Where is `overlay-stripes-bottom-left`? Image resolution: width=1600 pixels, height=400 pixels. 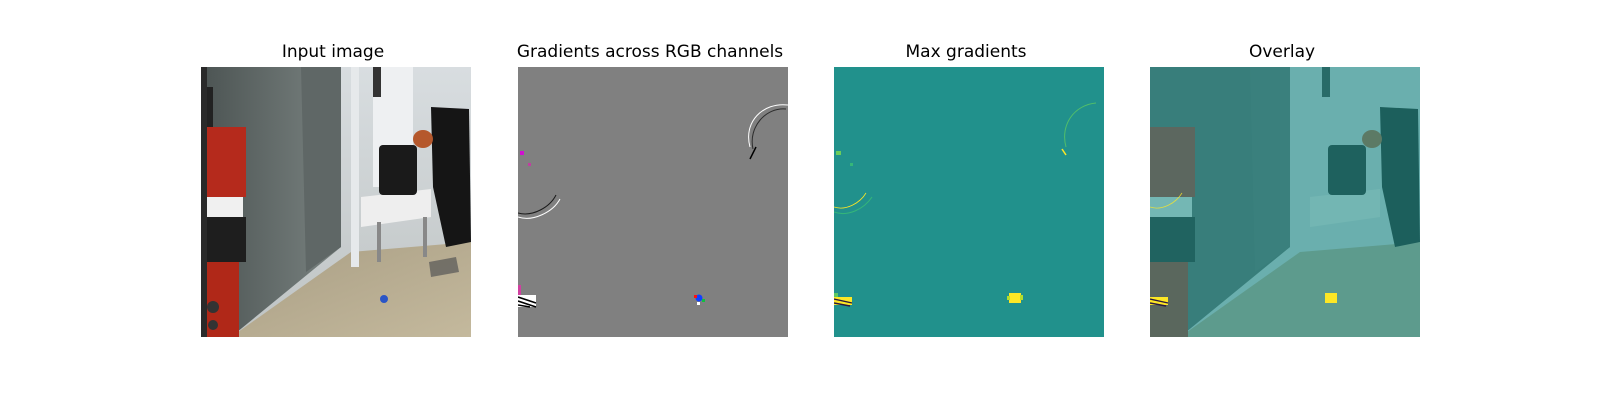 overlay-stripes-bottom-left is located at coordinates (1159, 302).